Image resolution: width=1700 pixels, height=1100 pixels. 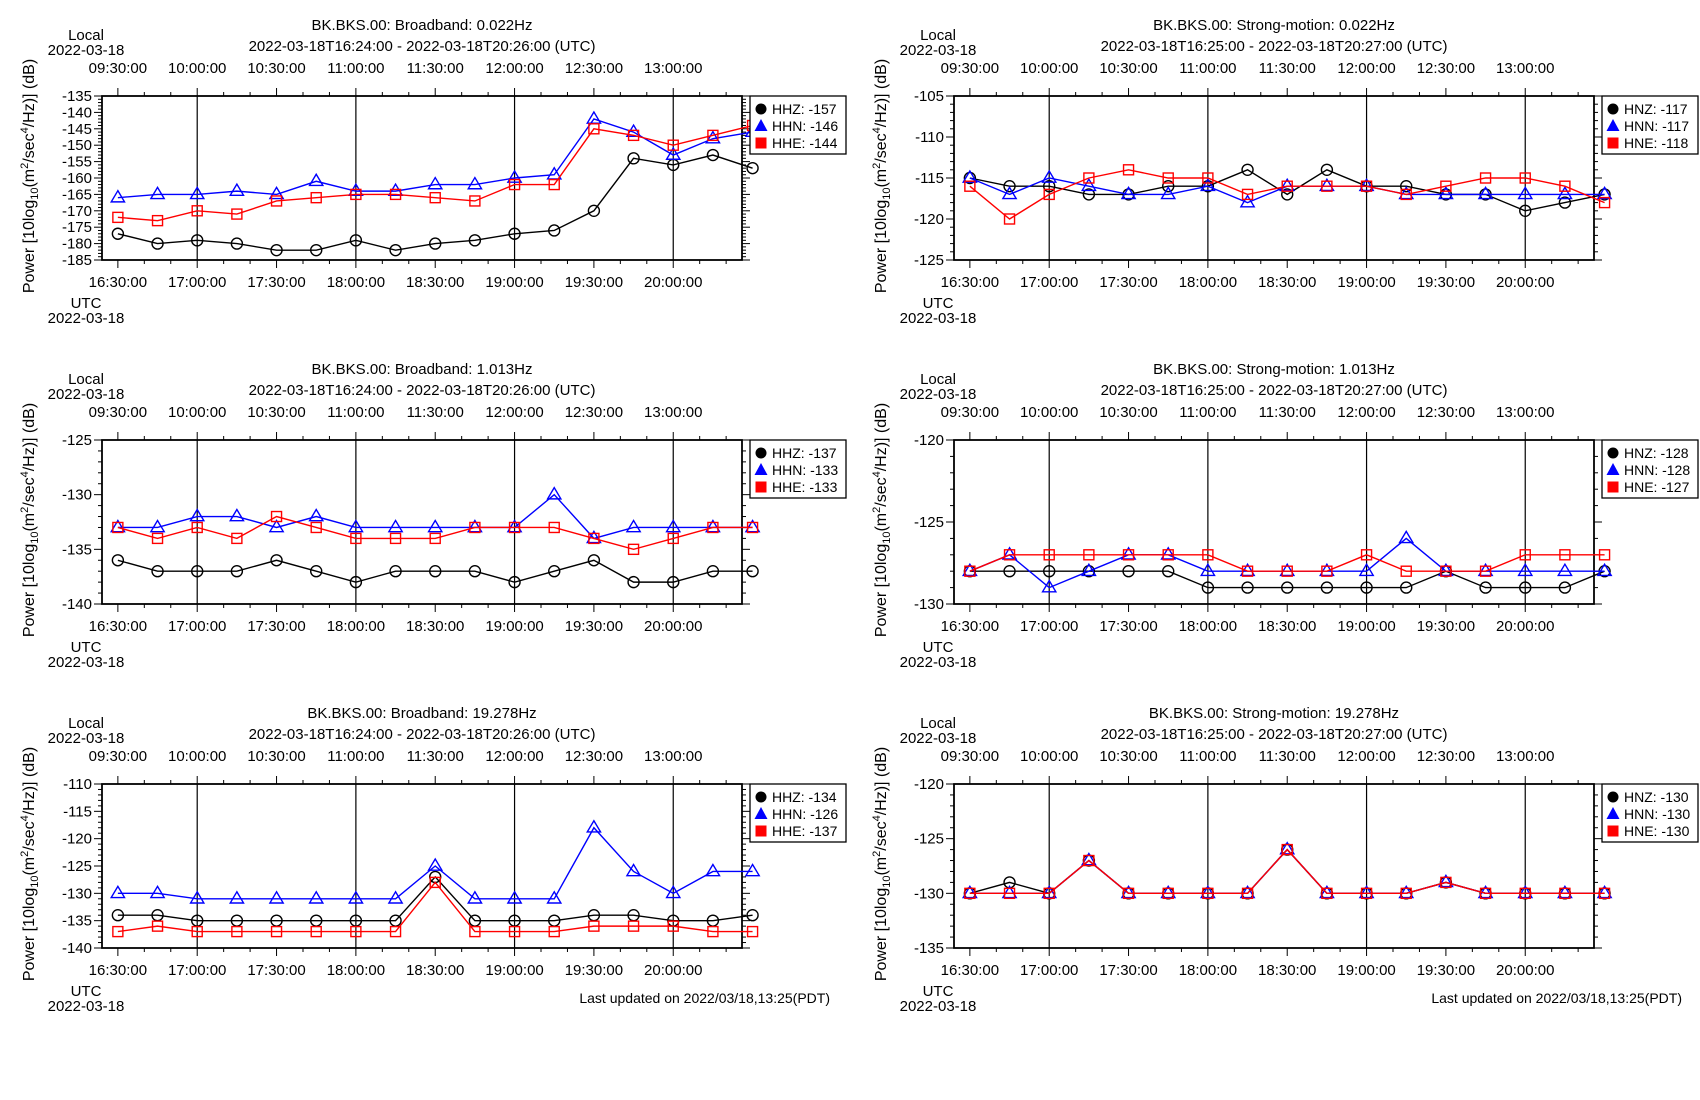 I want to click on y-label-text: (m, so click(x=881, y=866).